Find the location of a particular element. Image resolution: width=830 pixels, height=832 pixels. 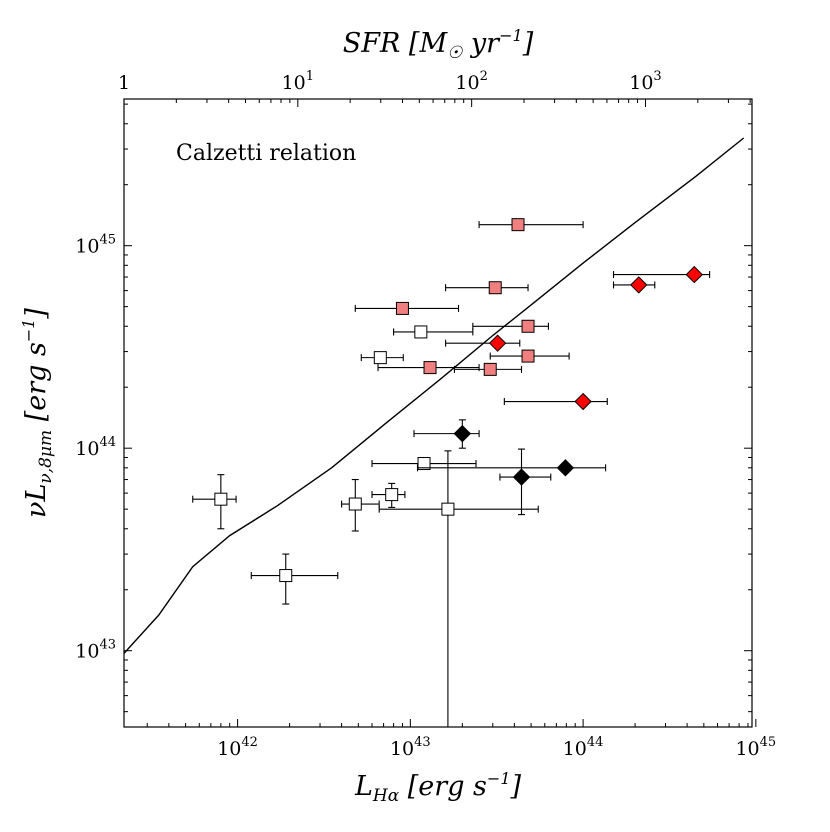

x-tick-label: 1042 is located at coordinates (237, 747).